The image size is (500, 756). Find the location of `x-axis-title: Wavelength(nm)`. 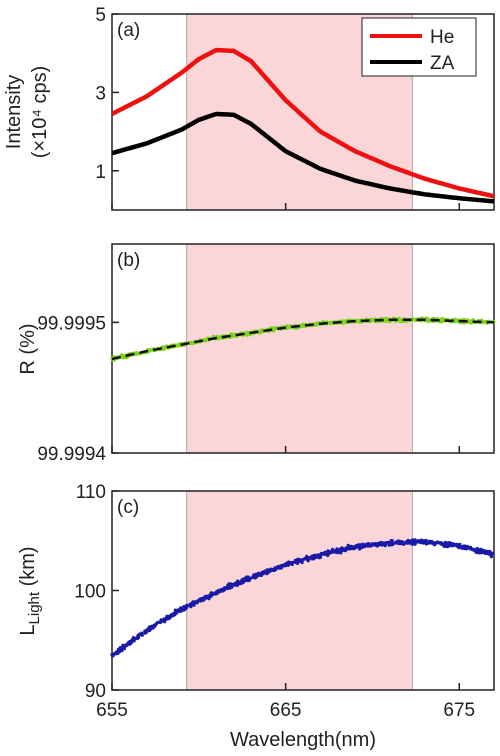

x-axis-title: Wavelength(nm) is located at coordinates (303, 740).